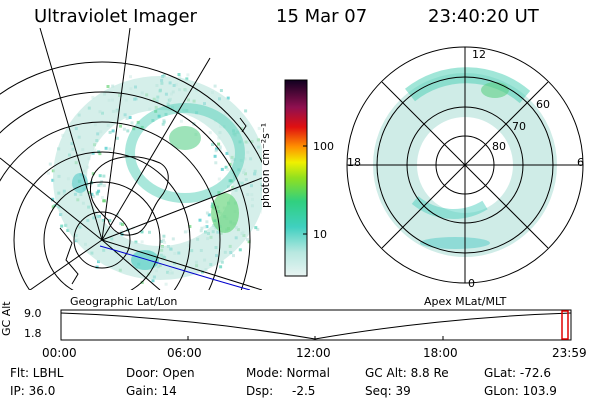  I want to click on mlt-label-6: 6, so click(580, 162).